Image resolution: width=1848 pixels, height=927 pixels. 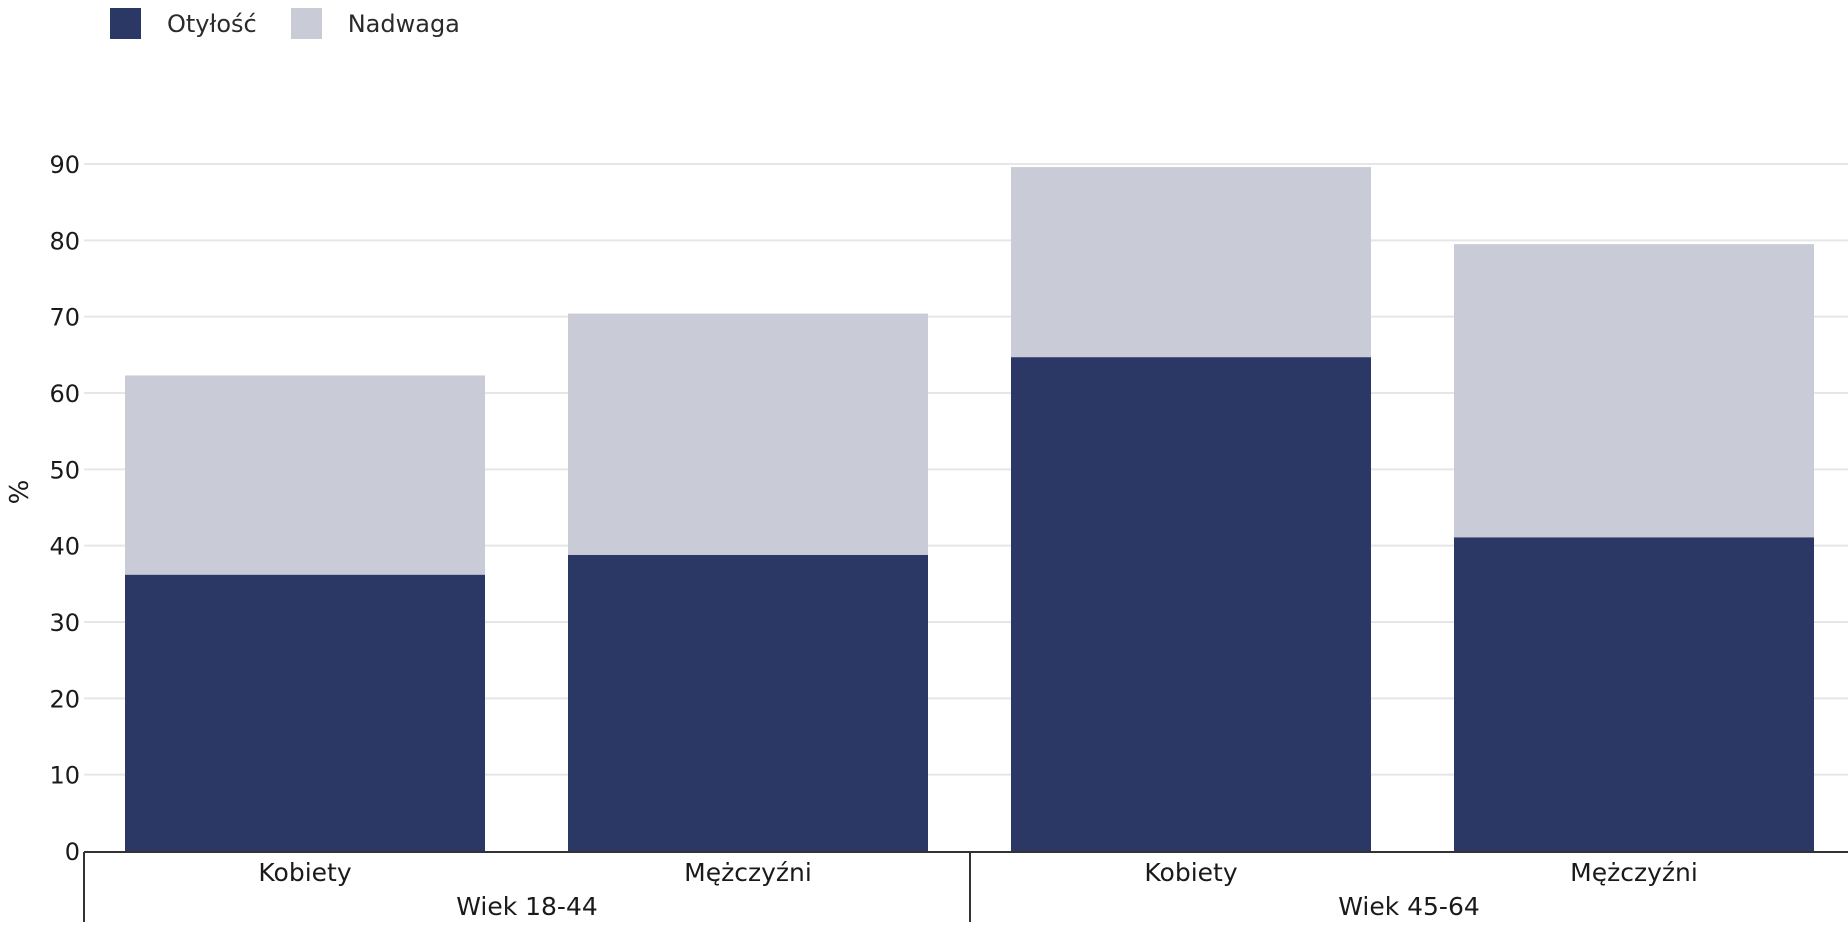 I want to click on y-tick-label-10: 10, so click(x=64, y=776).